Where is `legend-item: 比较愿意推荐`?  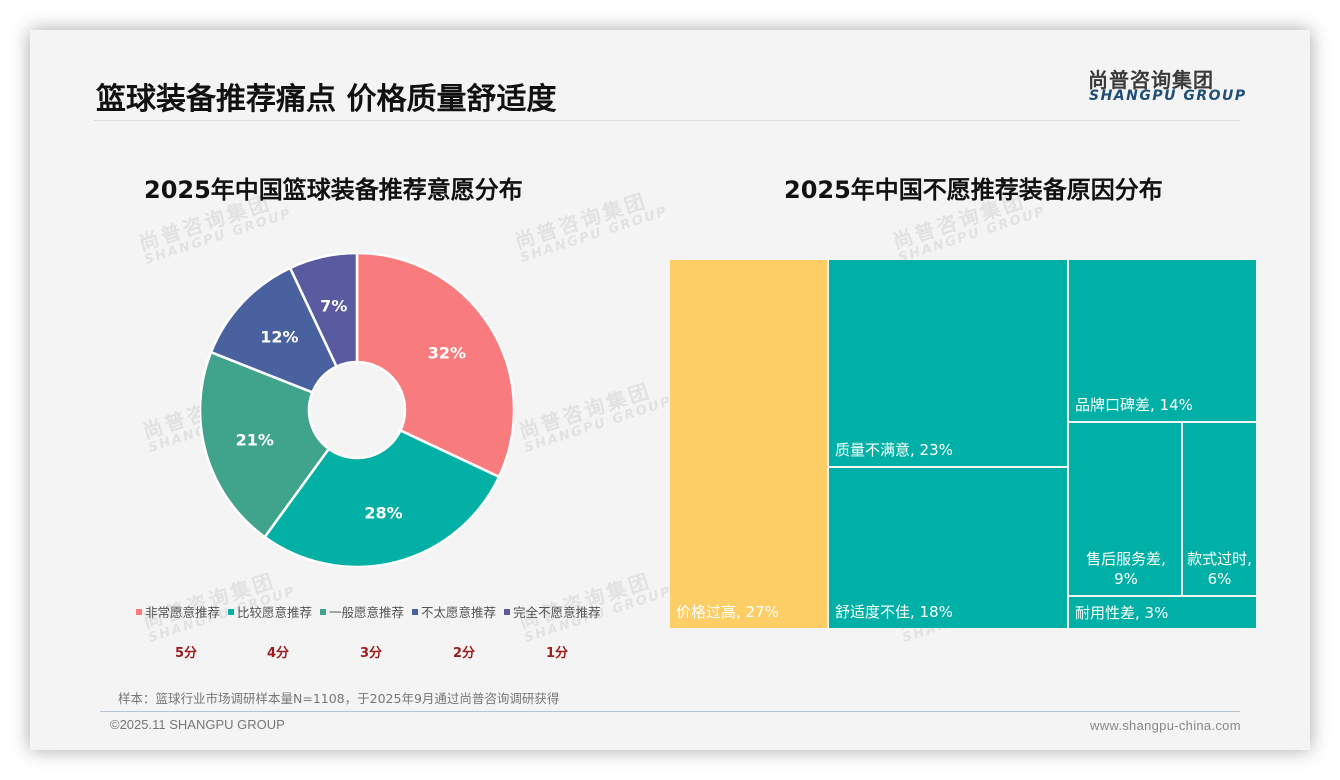 legend-item: 比较愿意推荐 is located at coordinates (270, 611).